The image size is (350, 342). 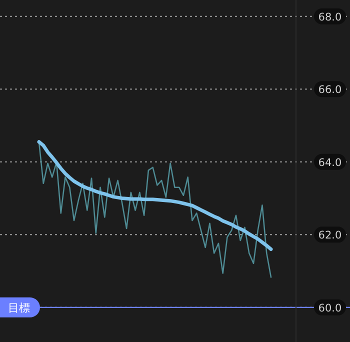 I want to click on y-tick-label: 62.0, so click(x=330, y=236).